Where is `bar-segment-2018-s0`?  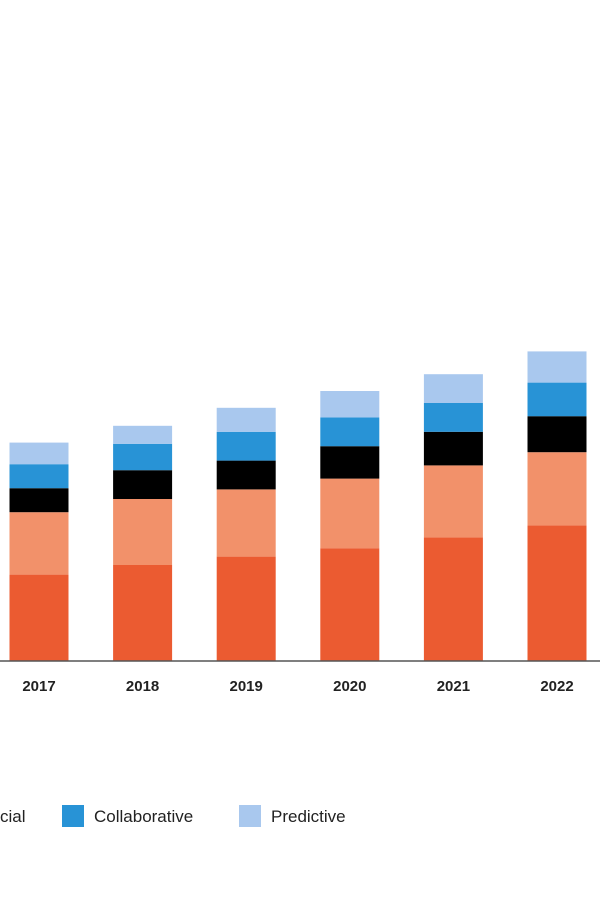 bar-segment-2018-s0 is located at coordinates (143, 613).